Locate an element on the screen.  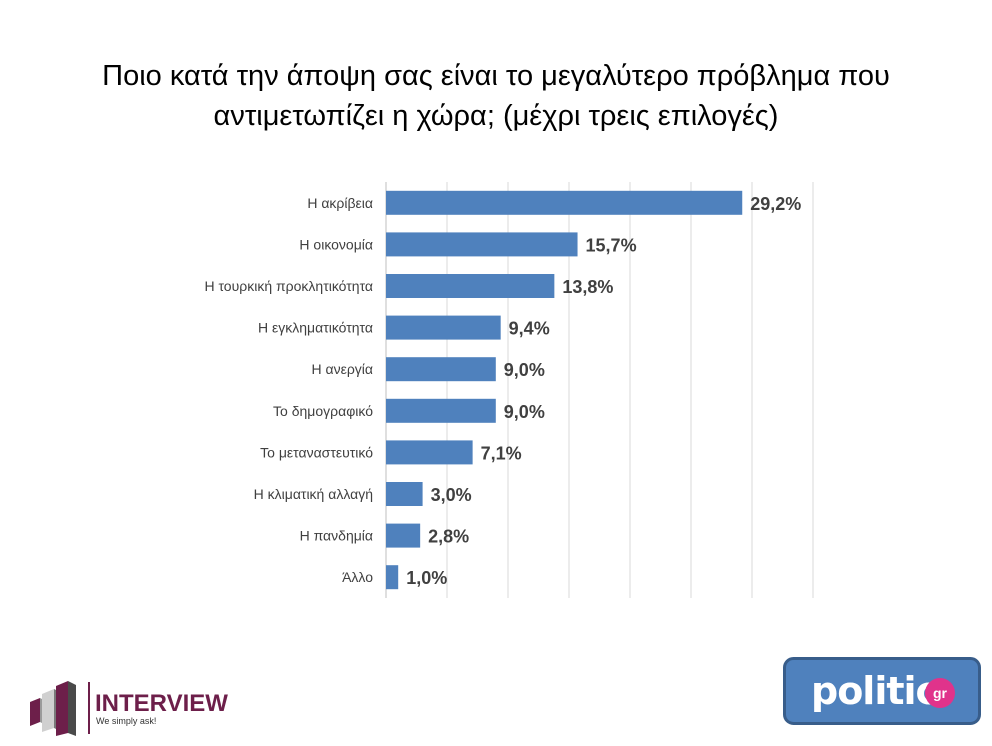
category-label: Η ανεργία is located at coordinates (342, 369).